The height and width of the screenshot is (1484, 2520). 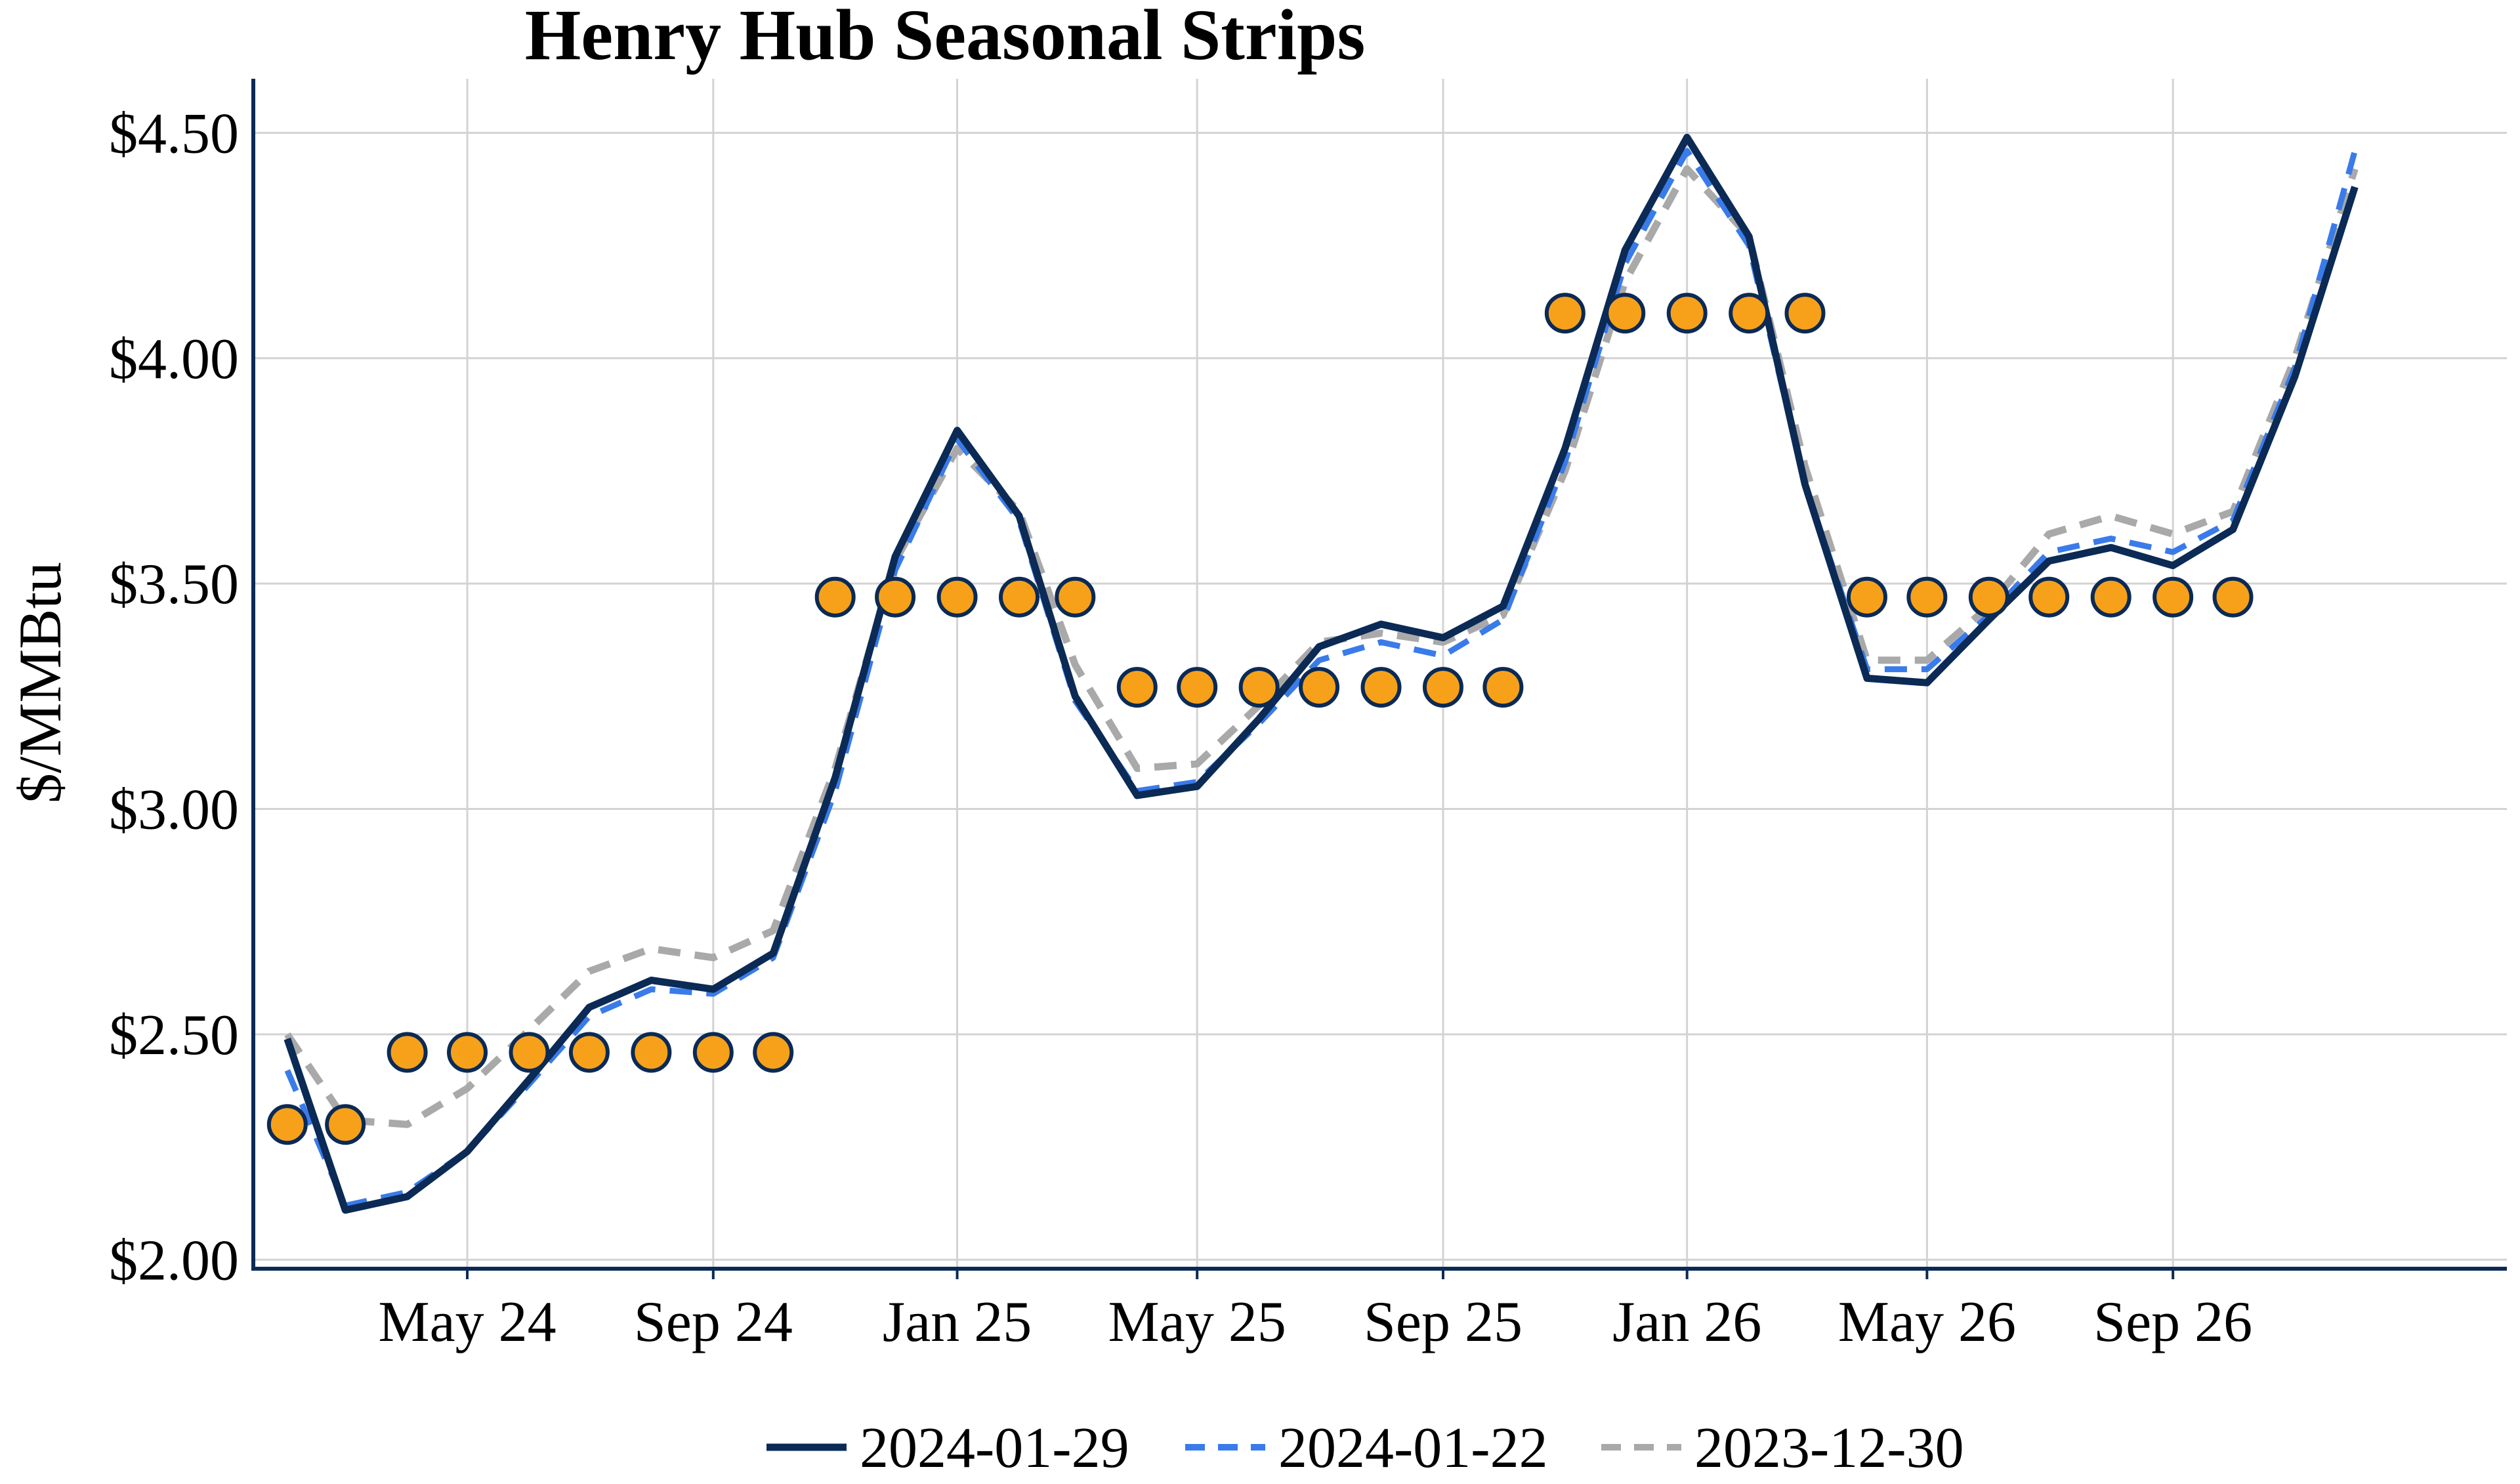 What do you see at coordinates (174, 697) in the screenshot?
I see `y-axis-ticks: $2.00 $2.50 $3.00 $3.50 $4.00 $4.50` at bounding box center [174, 697].